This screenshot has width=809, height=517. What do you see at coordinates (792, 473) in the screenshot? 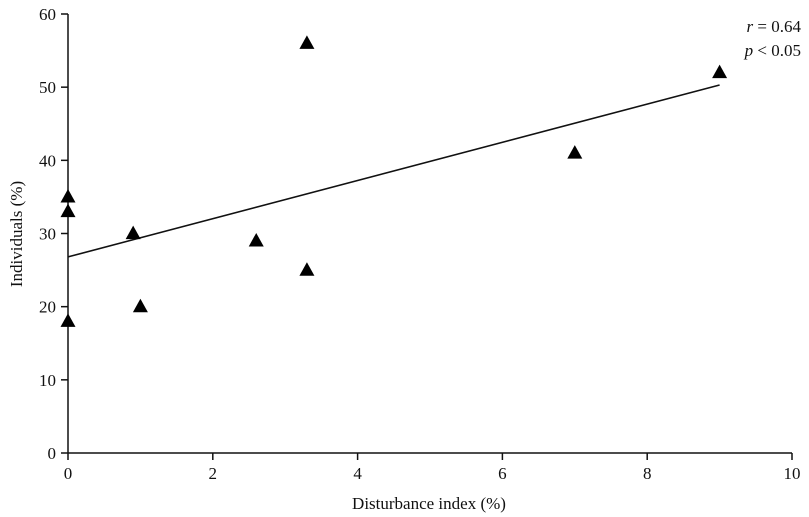
I see `x-tick-label: 10` at bounding box center [792, 473].